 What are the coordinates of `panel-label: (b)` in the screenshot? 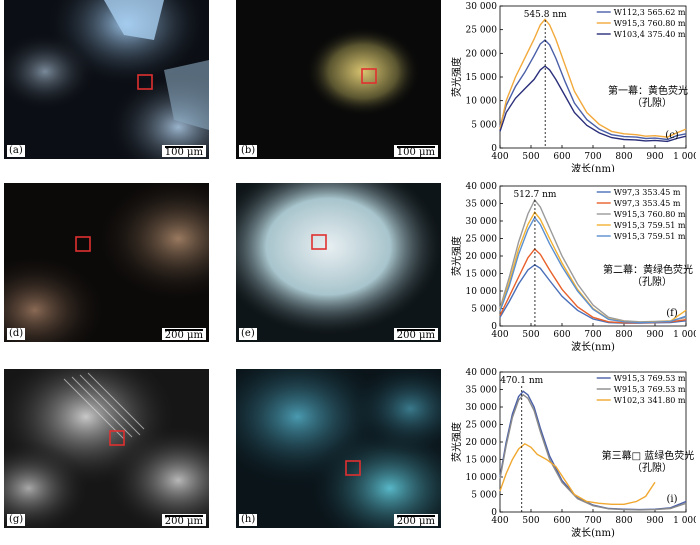 It's located at (248, 151).